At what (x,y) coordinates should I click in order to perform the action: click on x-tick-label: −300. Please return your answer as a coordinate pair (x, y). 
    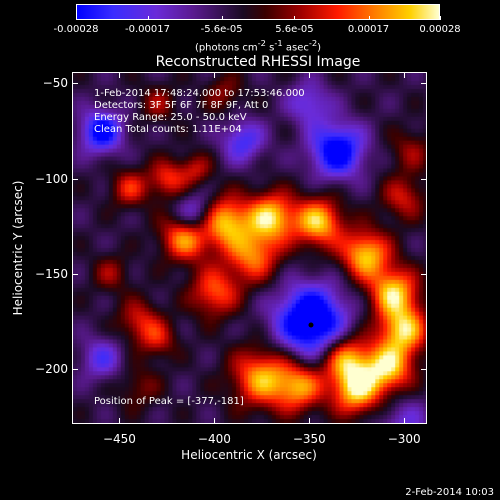
    Looking at the image, I should click on (404, 439).